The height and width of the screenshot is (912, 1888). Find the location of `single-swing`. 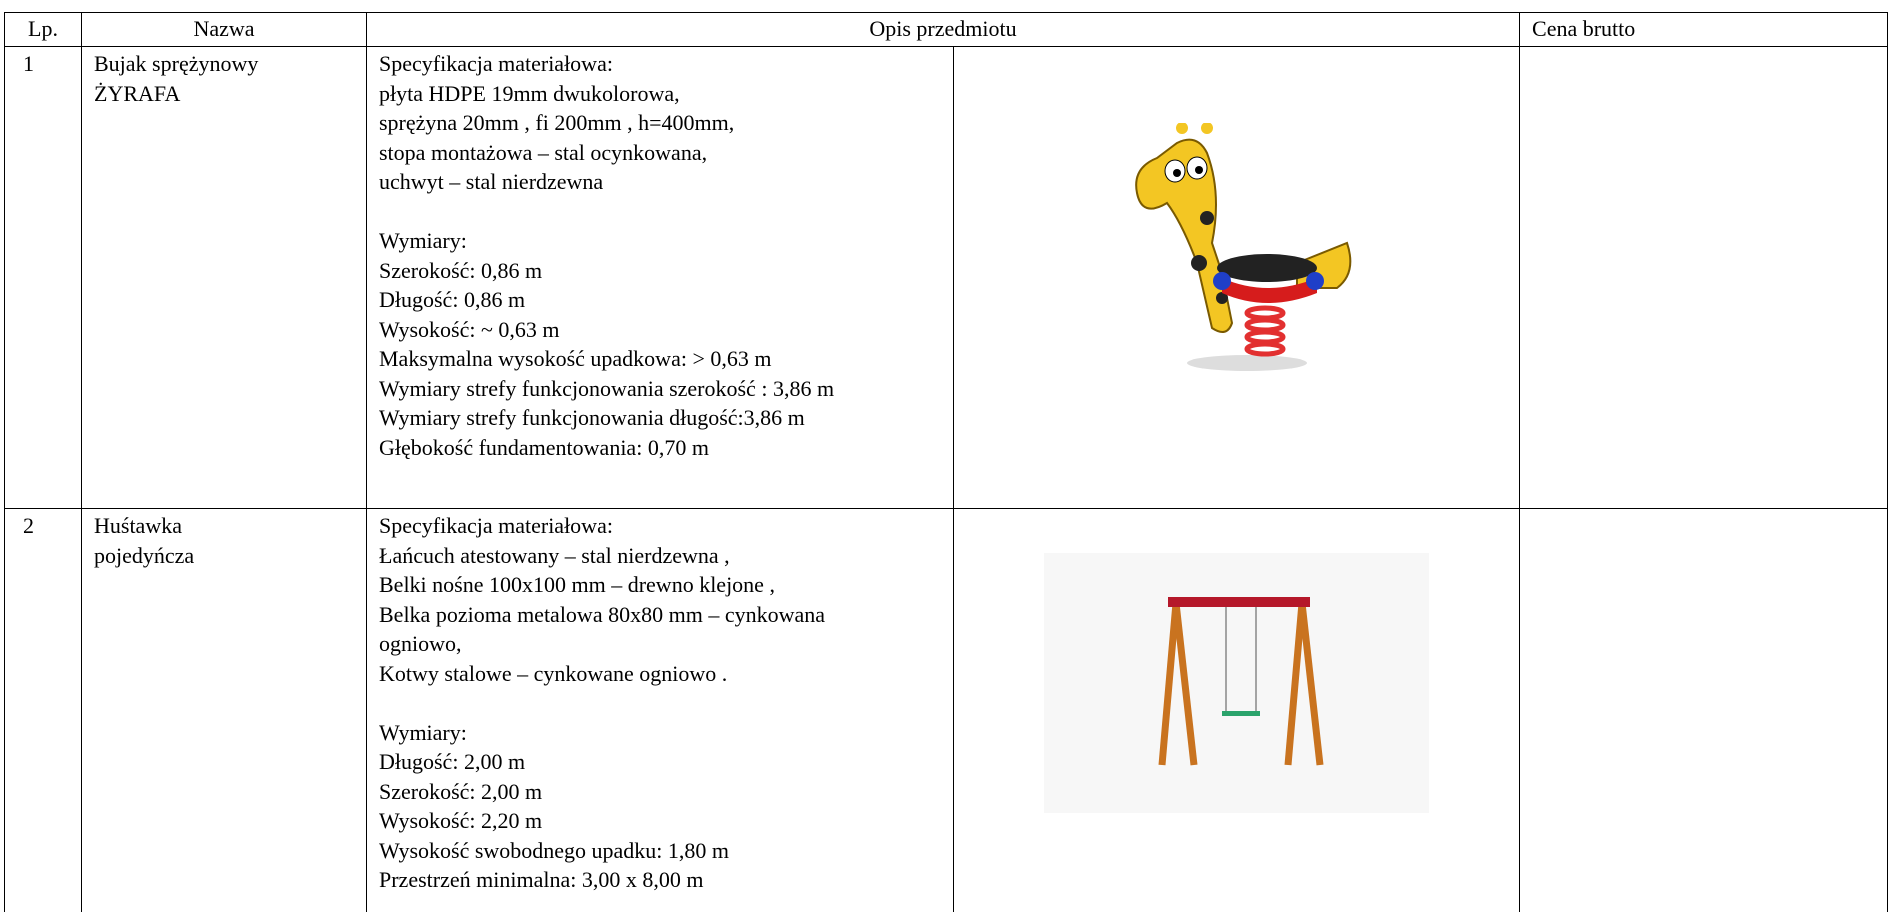

single-swing is located at coordinates (1236, 683).